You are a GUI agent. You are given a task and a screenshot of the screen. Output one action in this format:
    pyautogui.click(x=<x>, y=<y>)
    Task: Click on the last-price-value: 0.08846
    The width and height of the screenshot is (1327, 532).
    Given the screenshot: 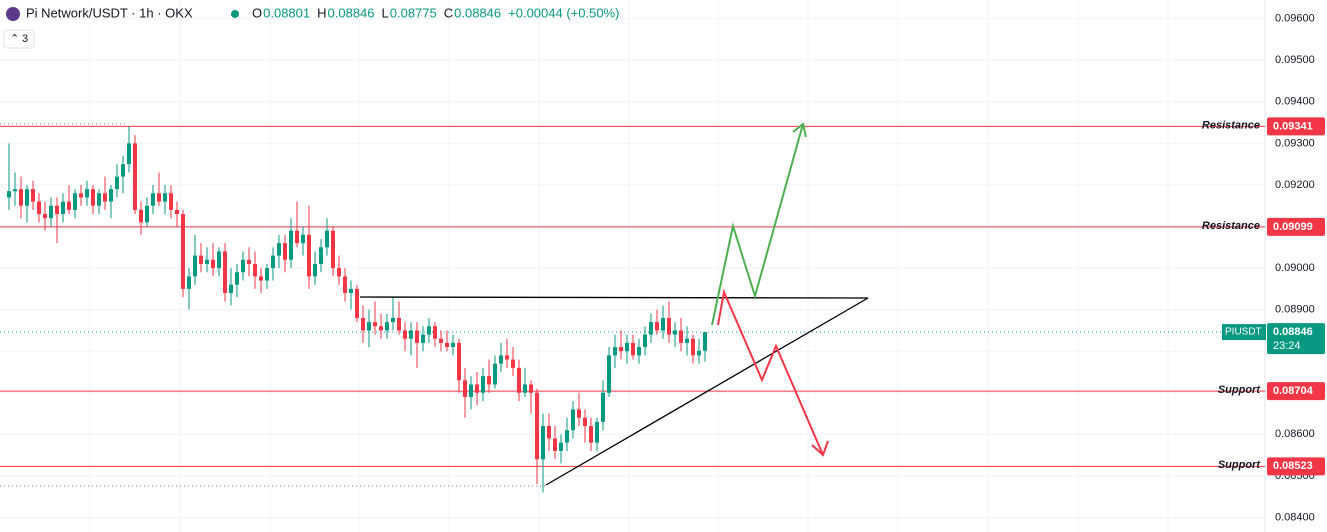 What is the action you would take?
    pyautogui.click(x=1293, y=332)
    